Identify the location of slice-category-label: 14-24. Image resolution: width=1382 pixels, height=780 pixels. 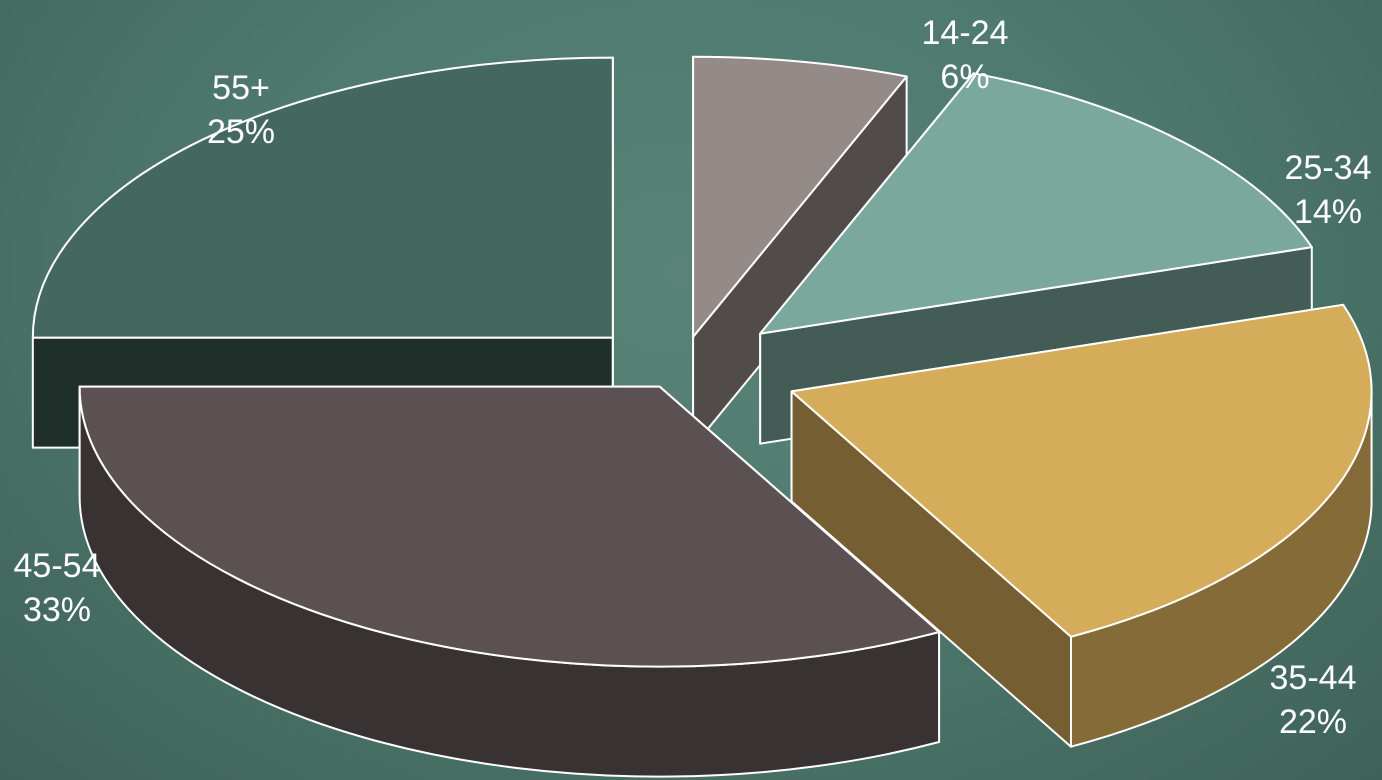
(965, 33).